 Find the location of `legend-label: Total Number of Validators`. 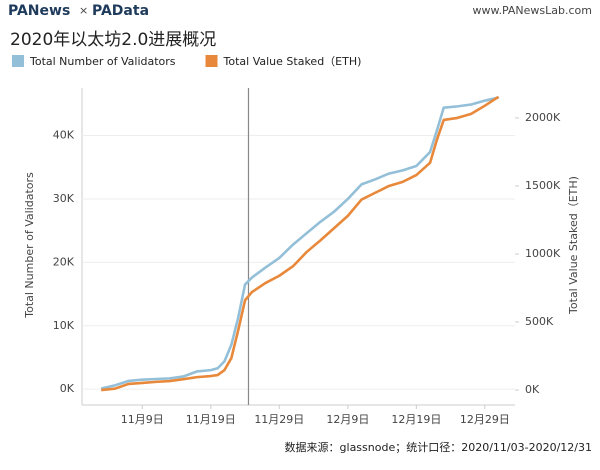

legend-label: Total Number of Validators is located at coordinates (102, 61).